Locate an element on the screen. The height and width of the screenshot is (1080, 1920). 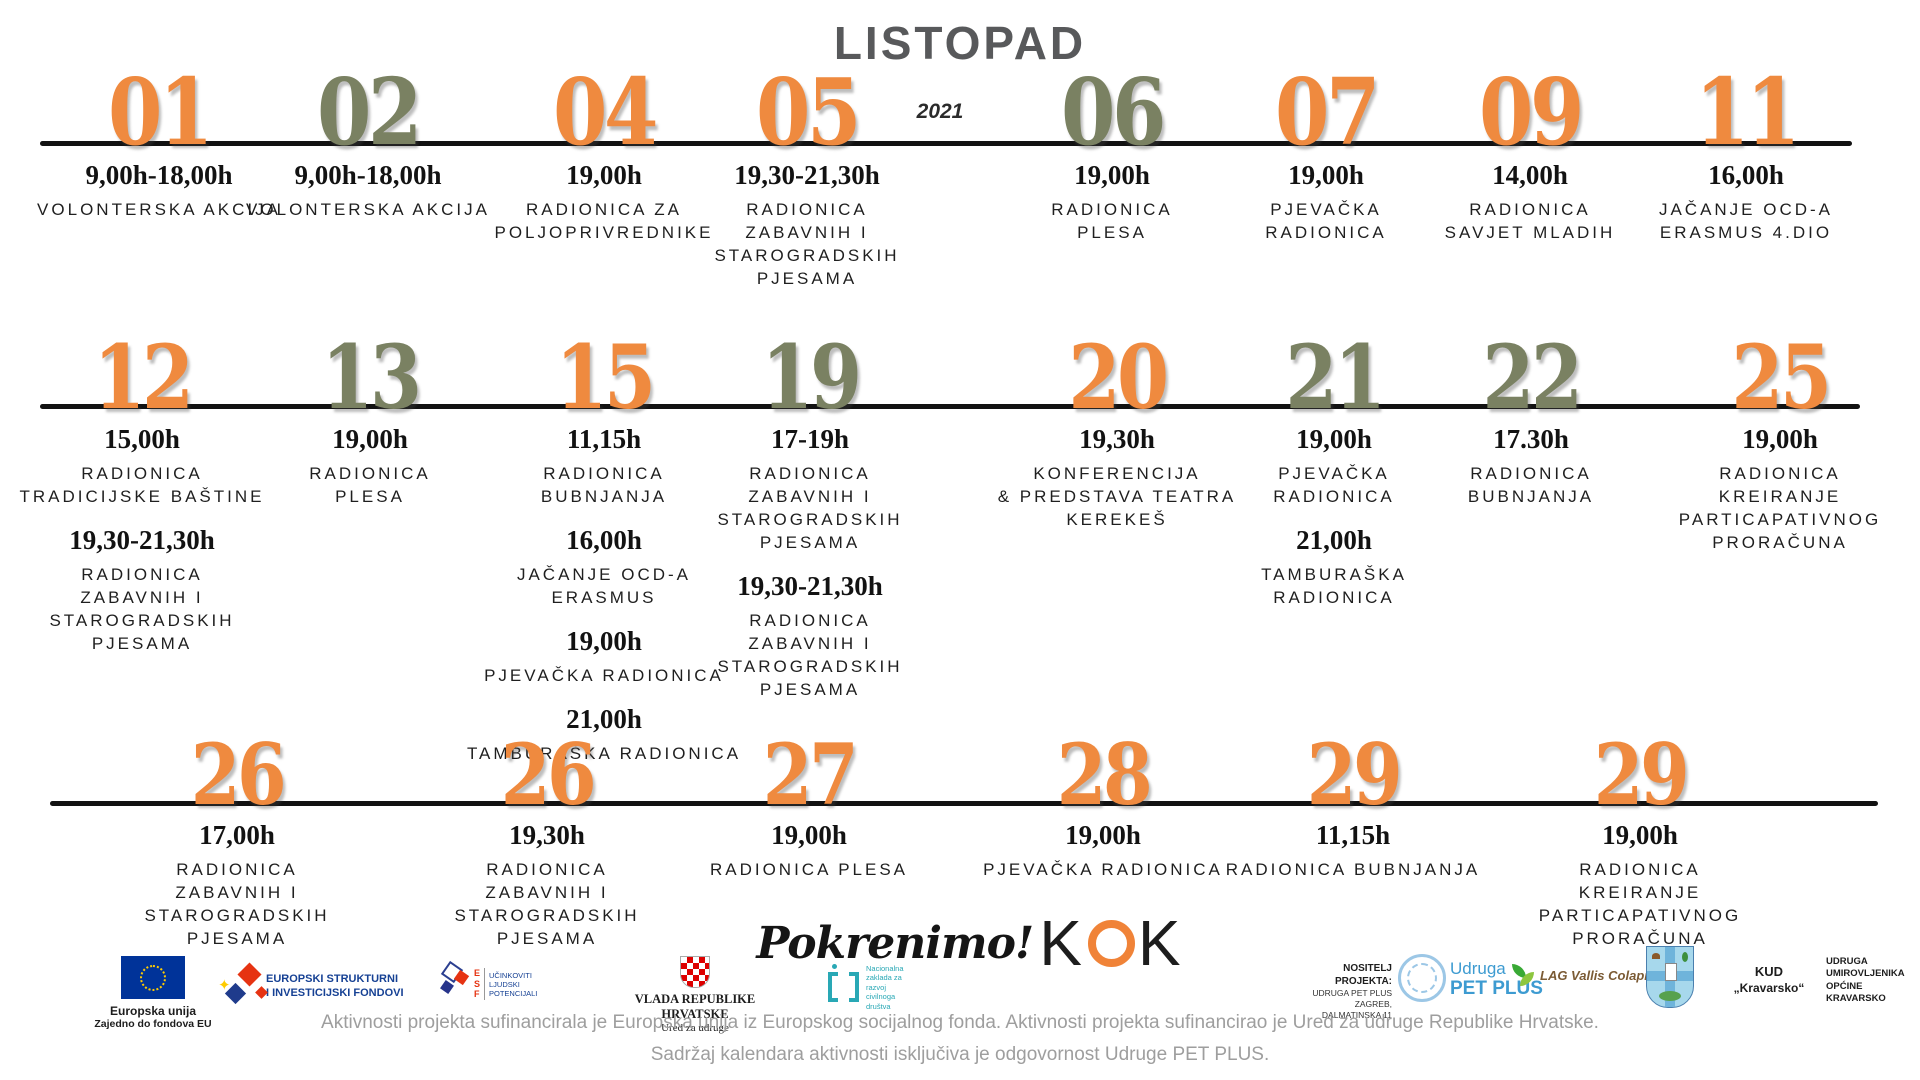
umir-line4: KRAVARSKO is located at coordinates (1856, 999).